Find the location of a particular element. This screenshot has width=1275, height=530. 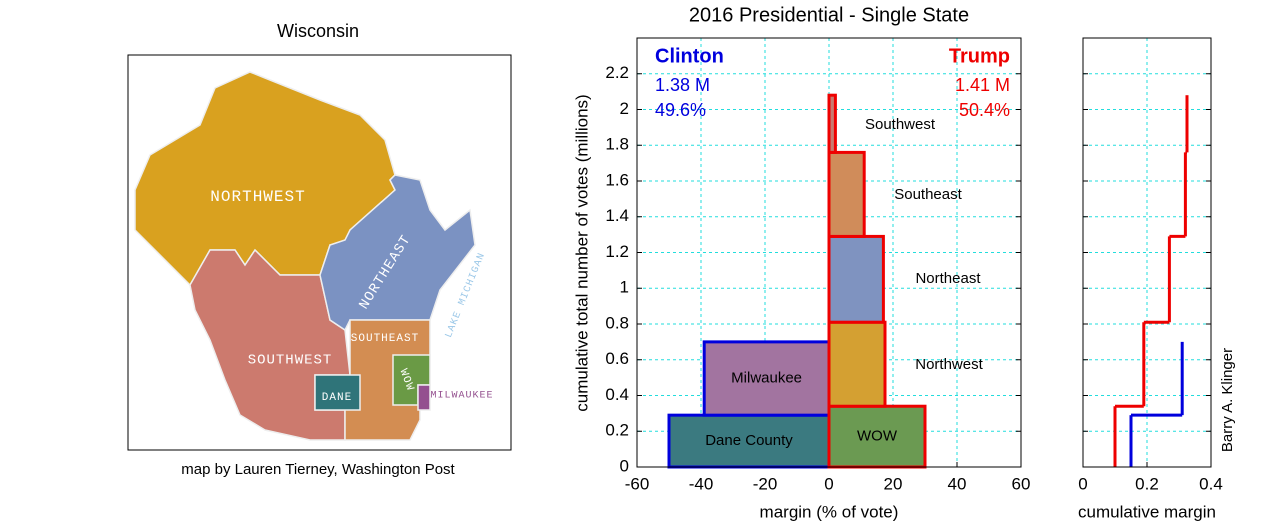

plot-area is located at coordinates (1147, 252).